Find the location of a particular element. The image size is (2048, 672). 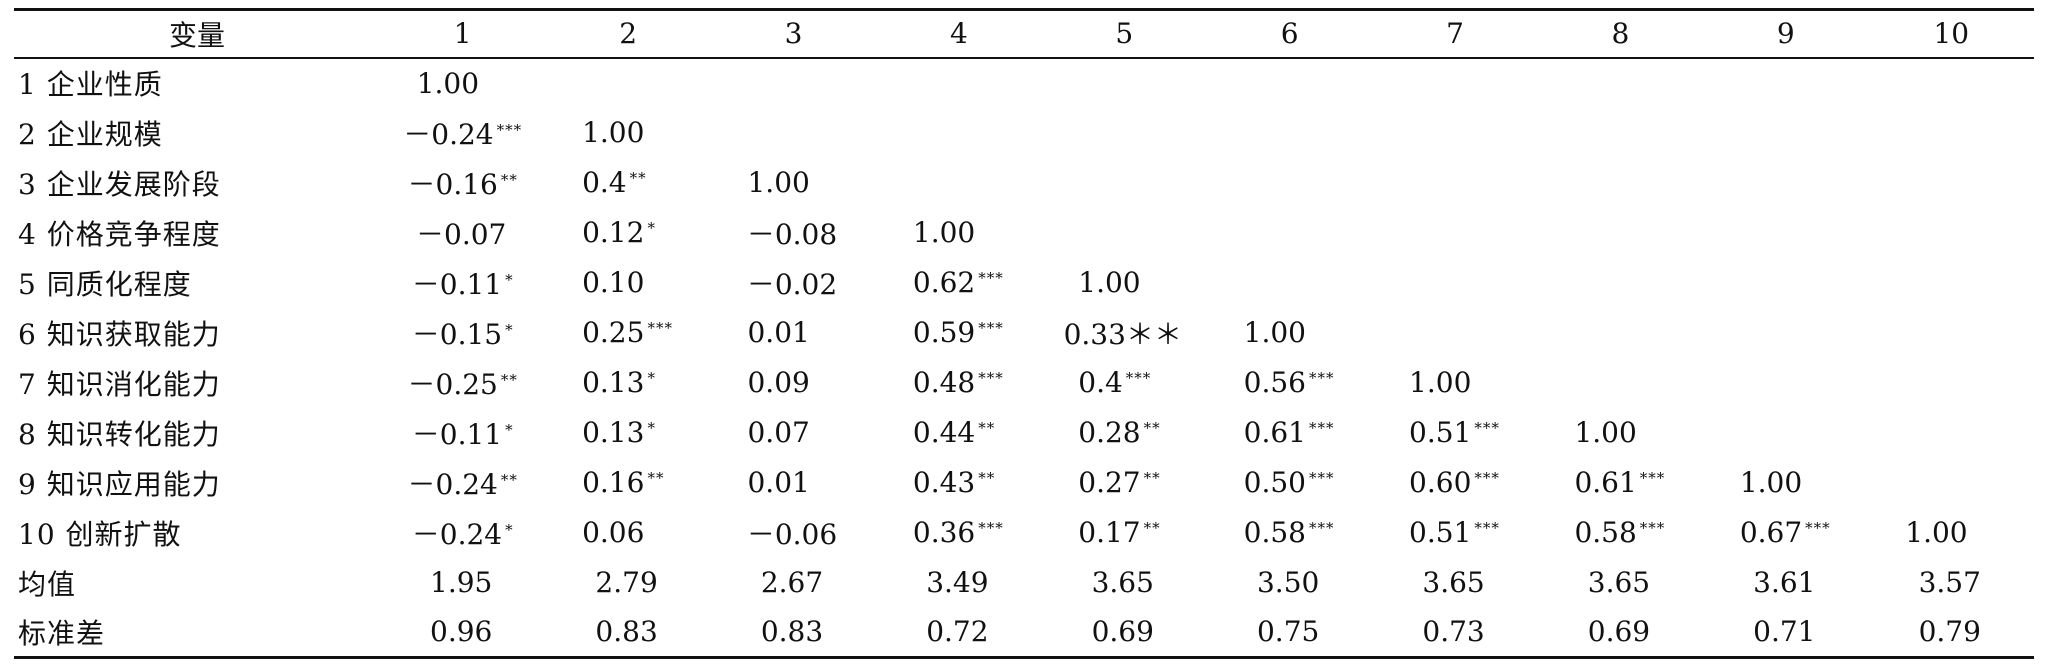

cell-content: 0.01 is located at coordinates (793, 482).